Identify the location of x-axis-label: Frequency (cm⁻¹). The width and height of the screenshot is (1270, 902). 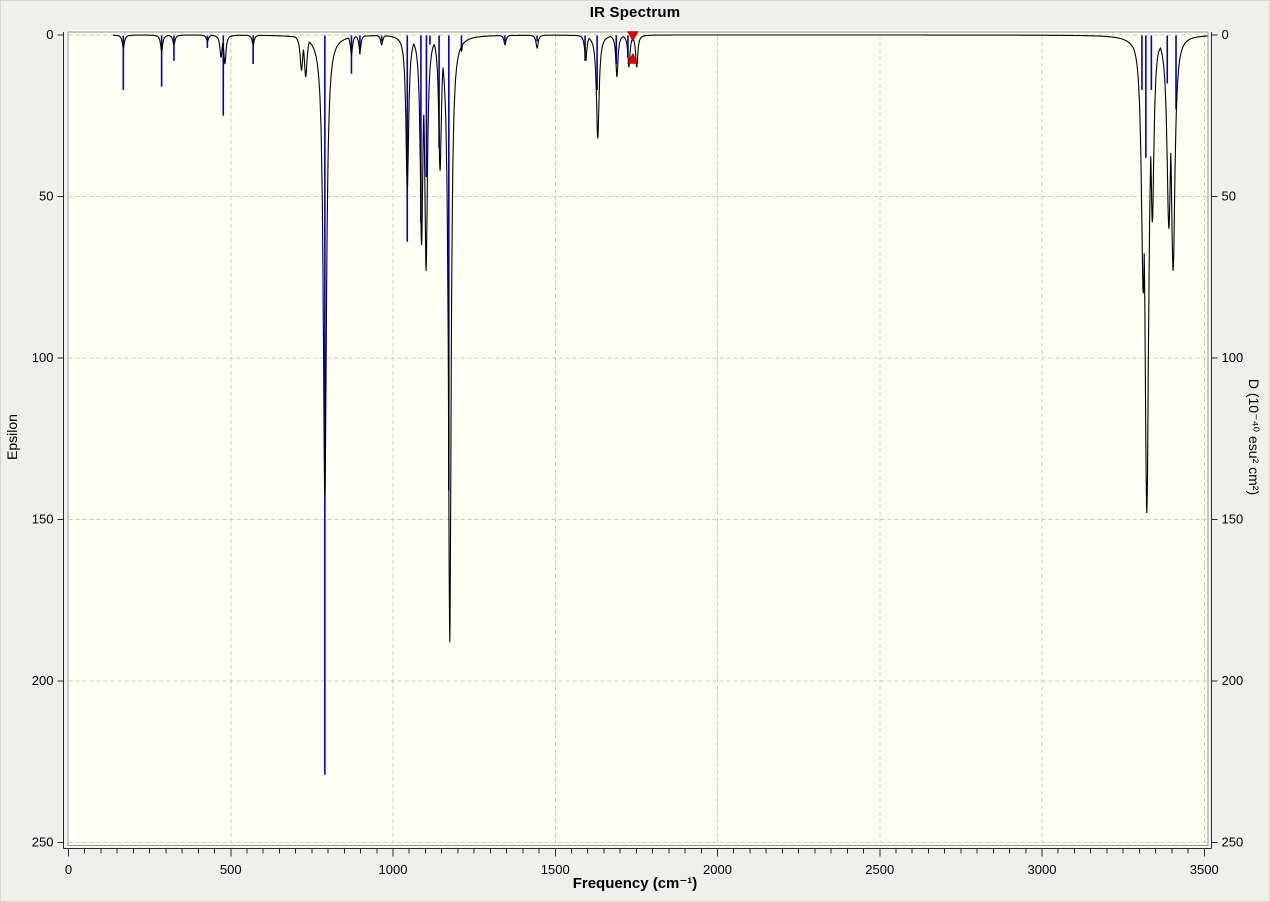
(635, 883).